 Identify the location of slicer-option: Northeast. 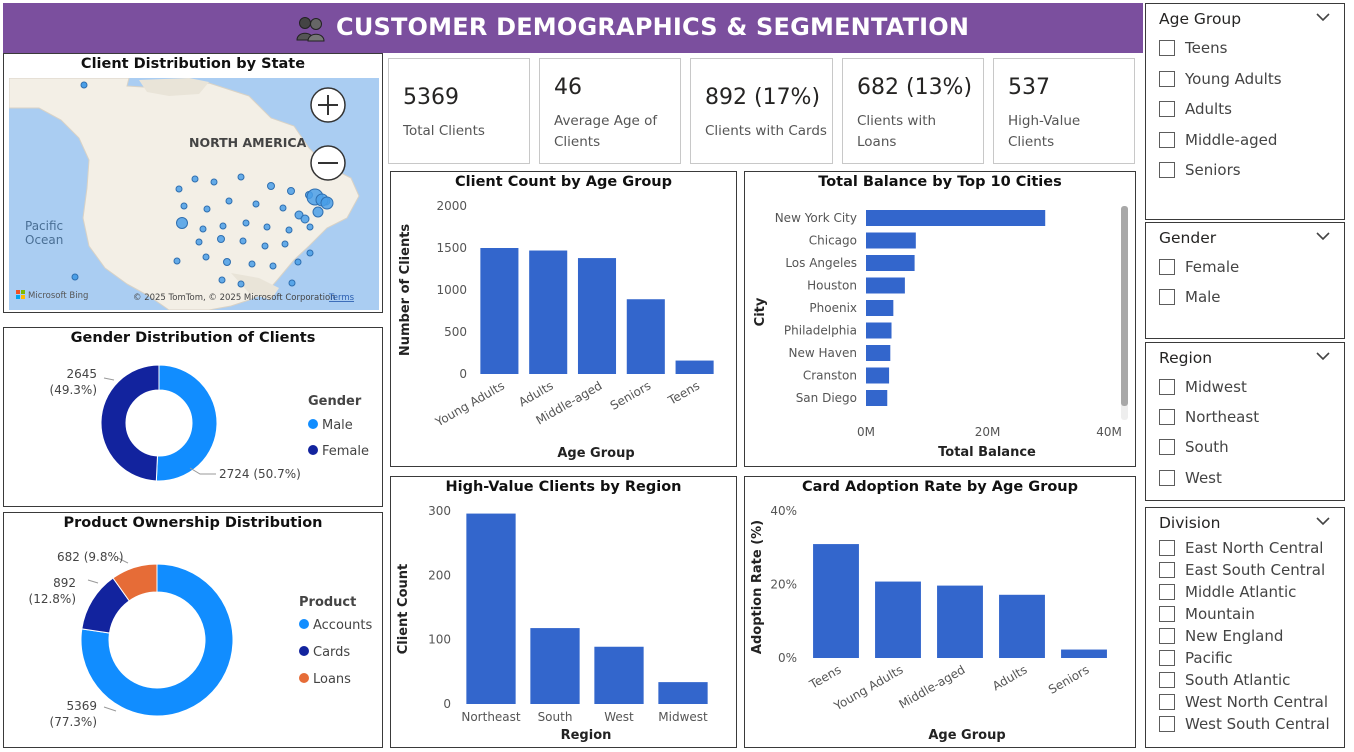
(1209, 417).